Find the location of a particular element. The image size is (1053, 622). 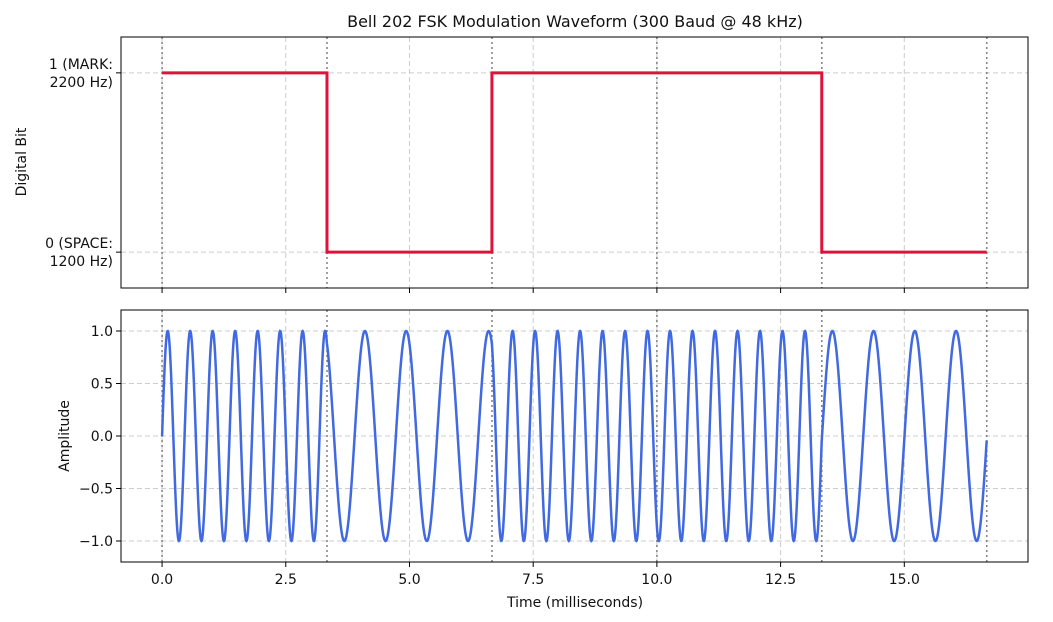

bottom-y-tick-label: −0.5 is located at coordinates (96, 490).